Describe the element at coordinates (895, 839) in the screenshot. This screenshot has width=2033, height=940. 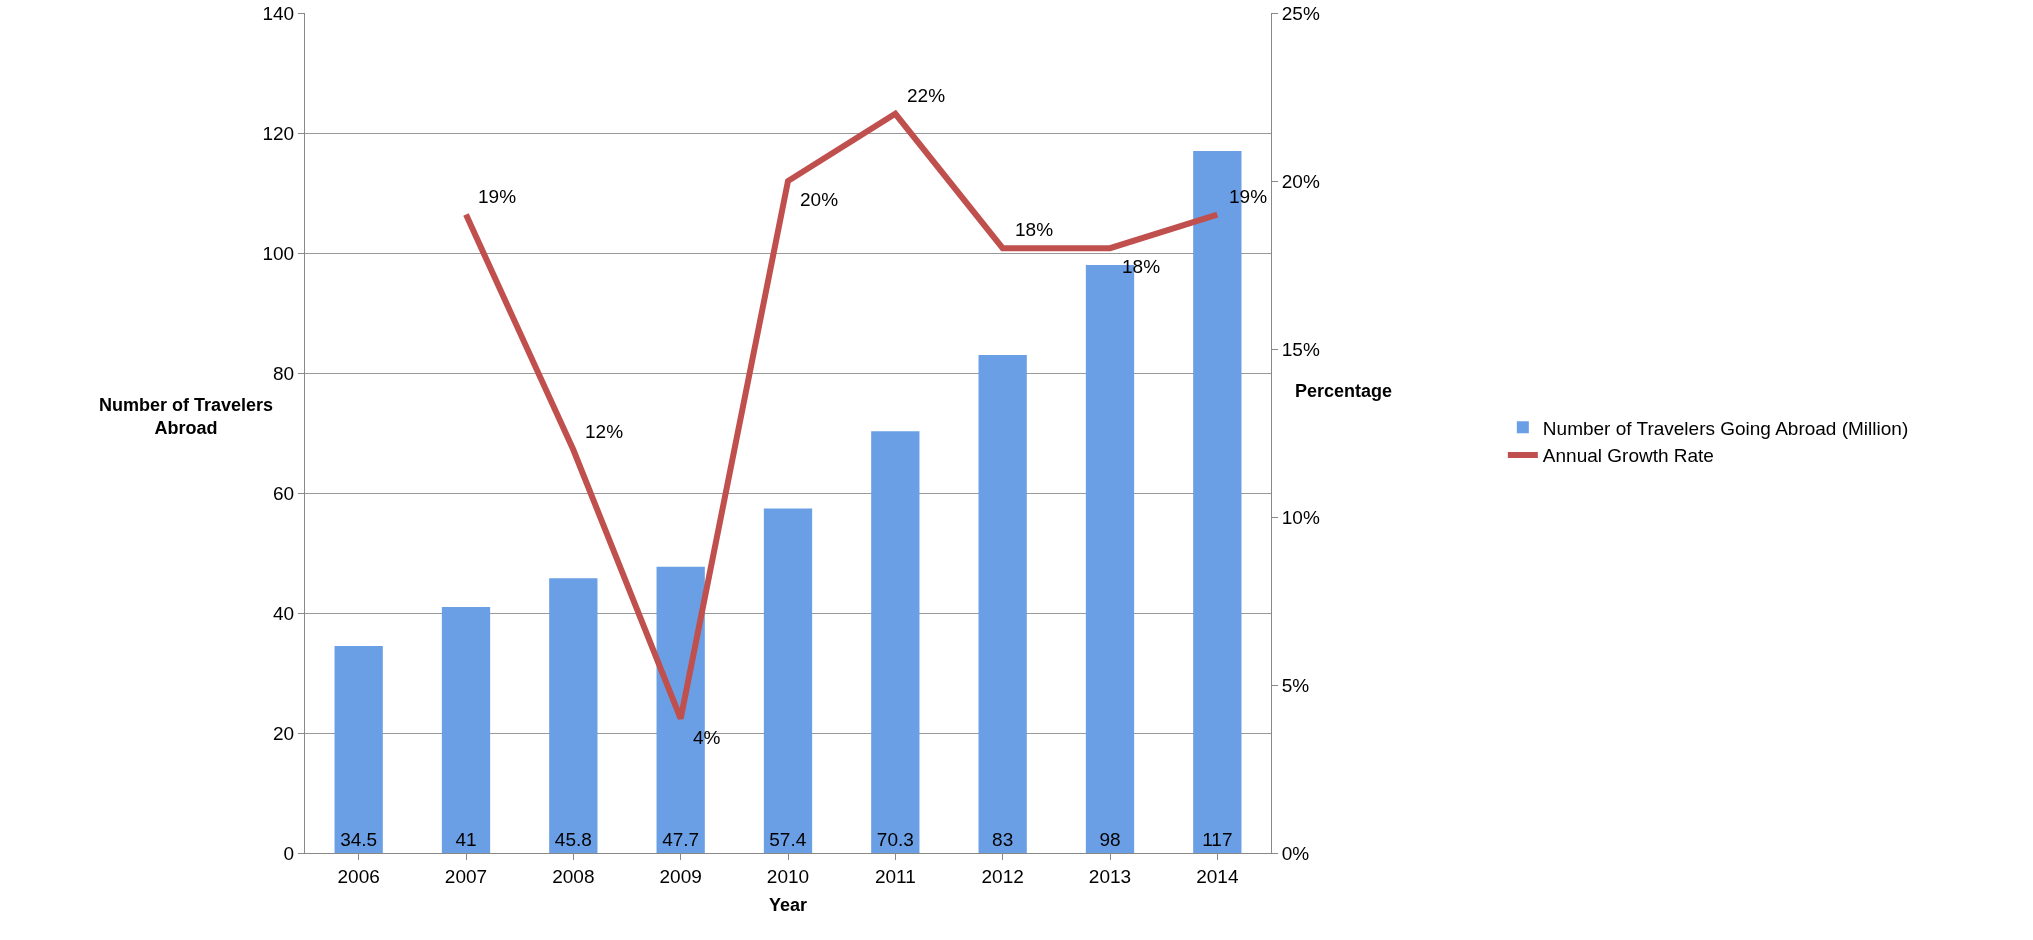
I see `data-label: 70.3` at that location.